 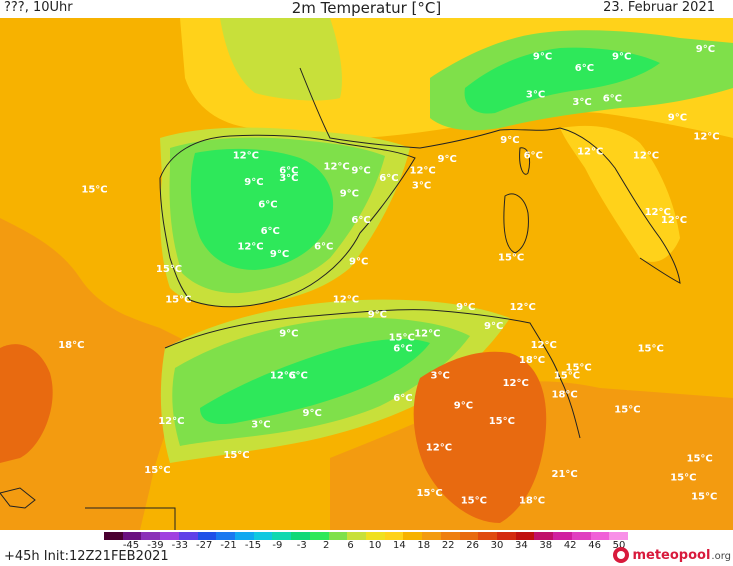 What do you see at coordinates (448, 545) in the screenshot?
I see `color-scale-tick: 22` at bounding box center [448, 545].